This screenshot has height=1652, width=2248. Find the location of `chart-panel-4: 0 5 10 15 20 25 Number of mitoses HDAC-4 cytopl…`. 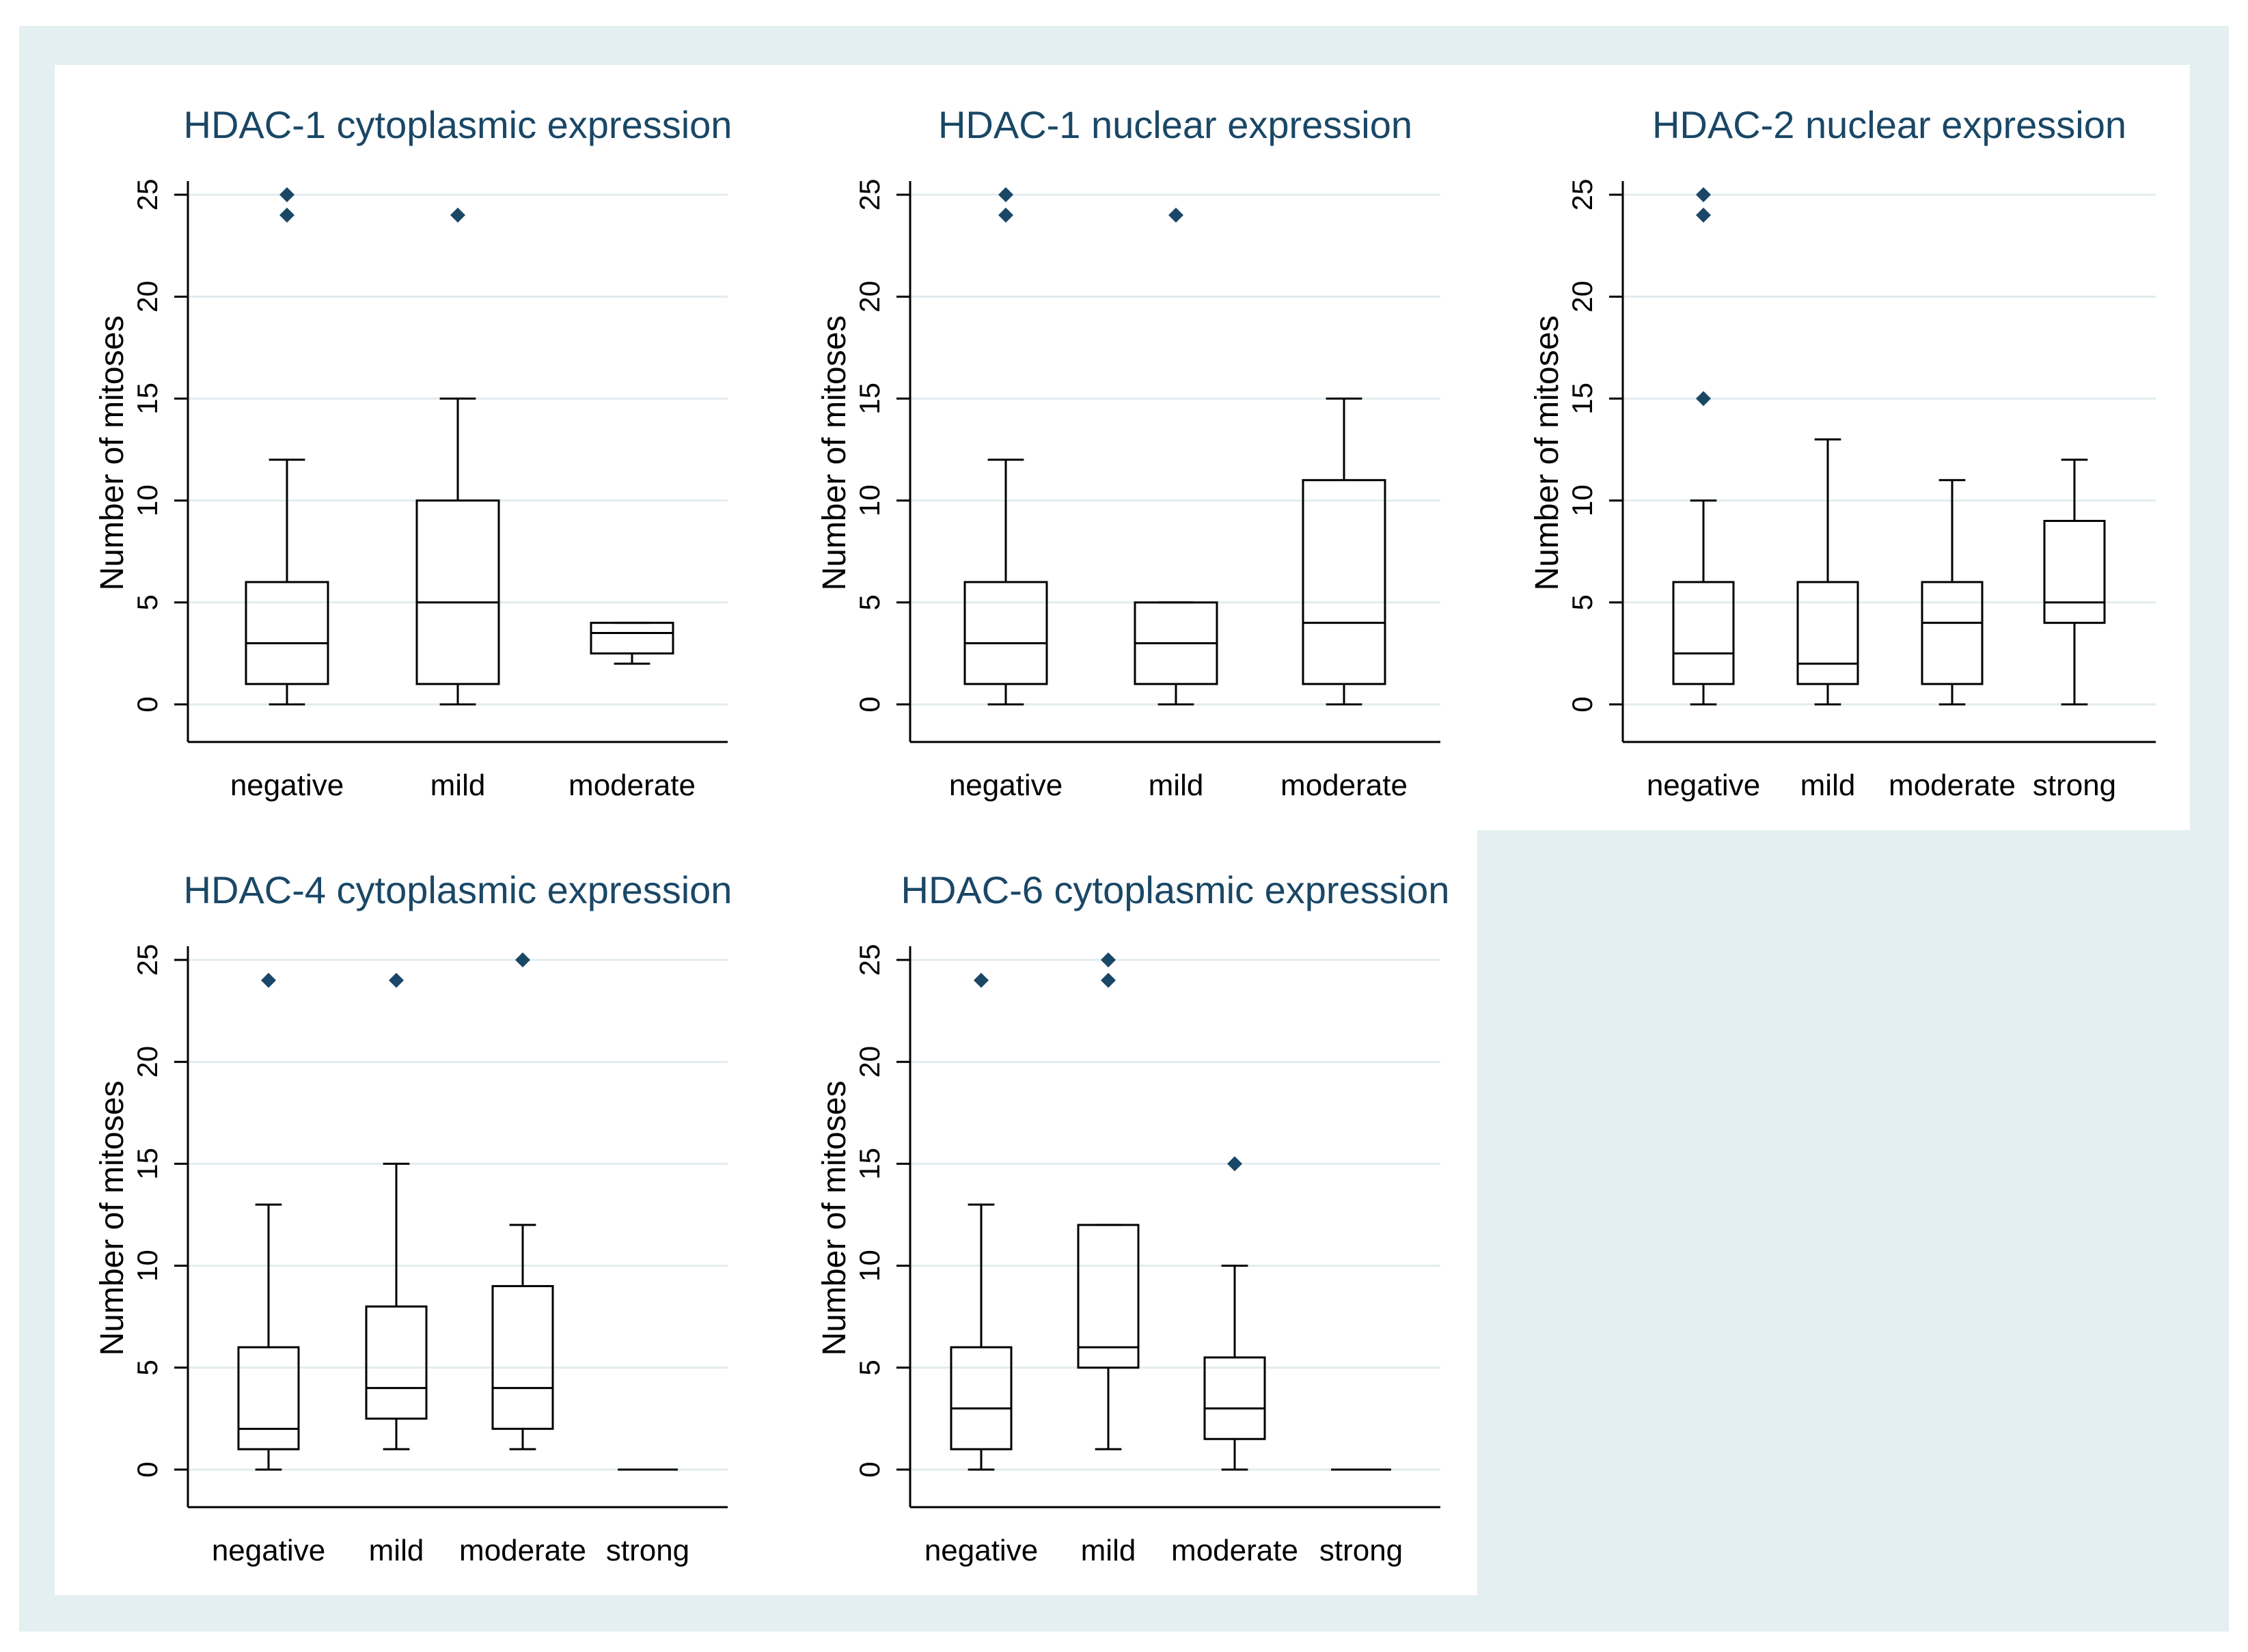

chart-panel-4: 0 5 10 15 20 25 Number of mitoses HDAC-4 cytopl… is located at coordinates (413, 1217).